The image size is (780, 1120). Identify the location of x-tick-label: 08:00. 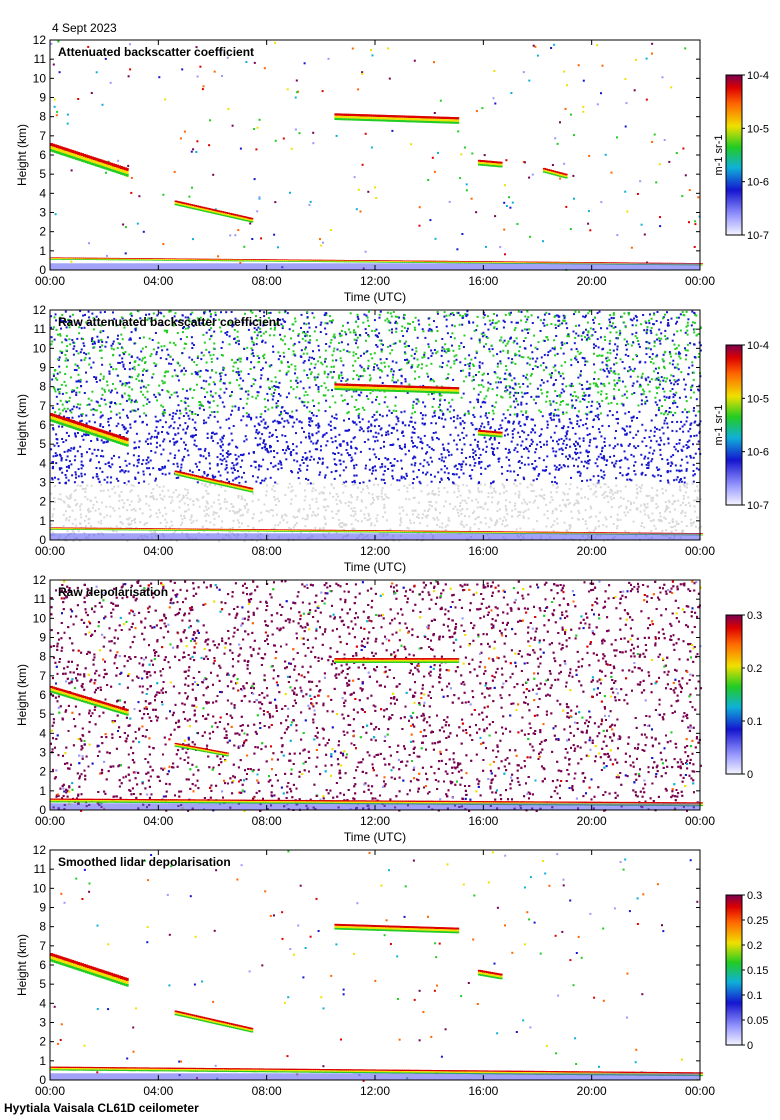
(267, 281).